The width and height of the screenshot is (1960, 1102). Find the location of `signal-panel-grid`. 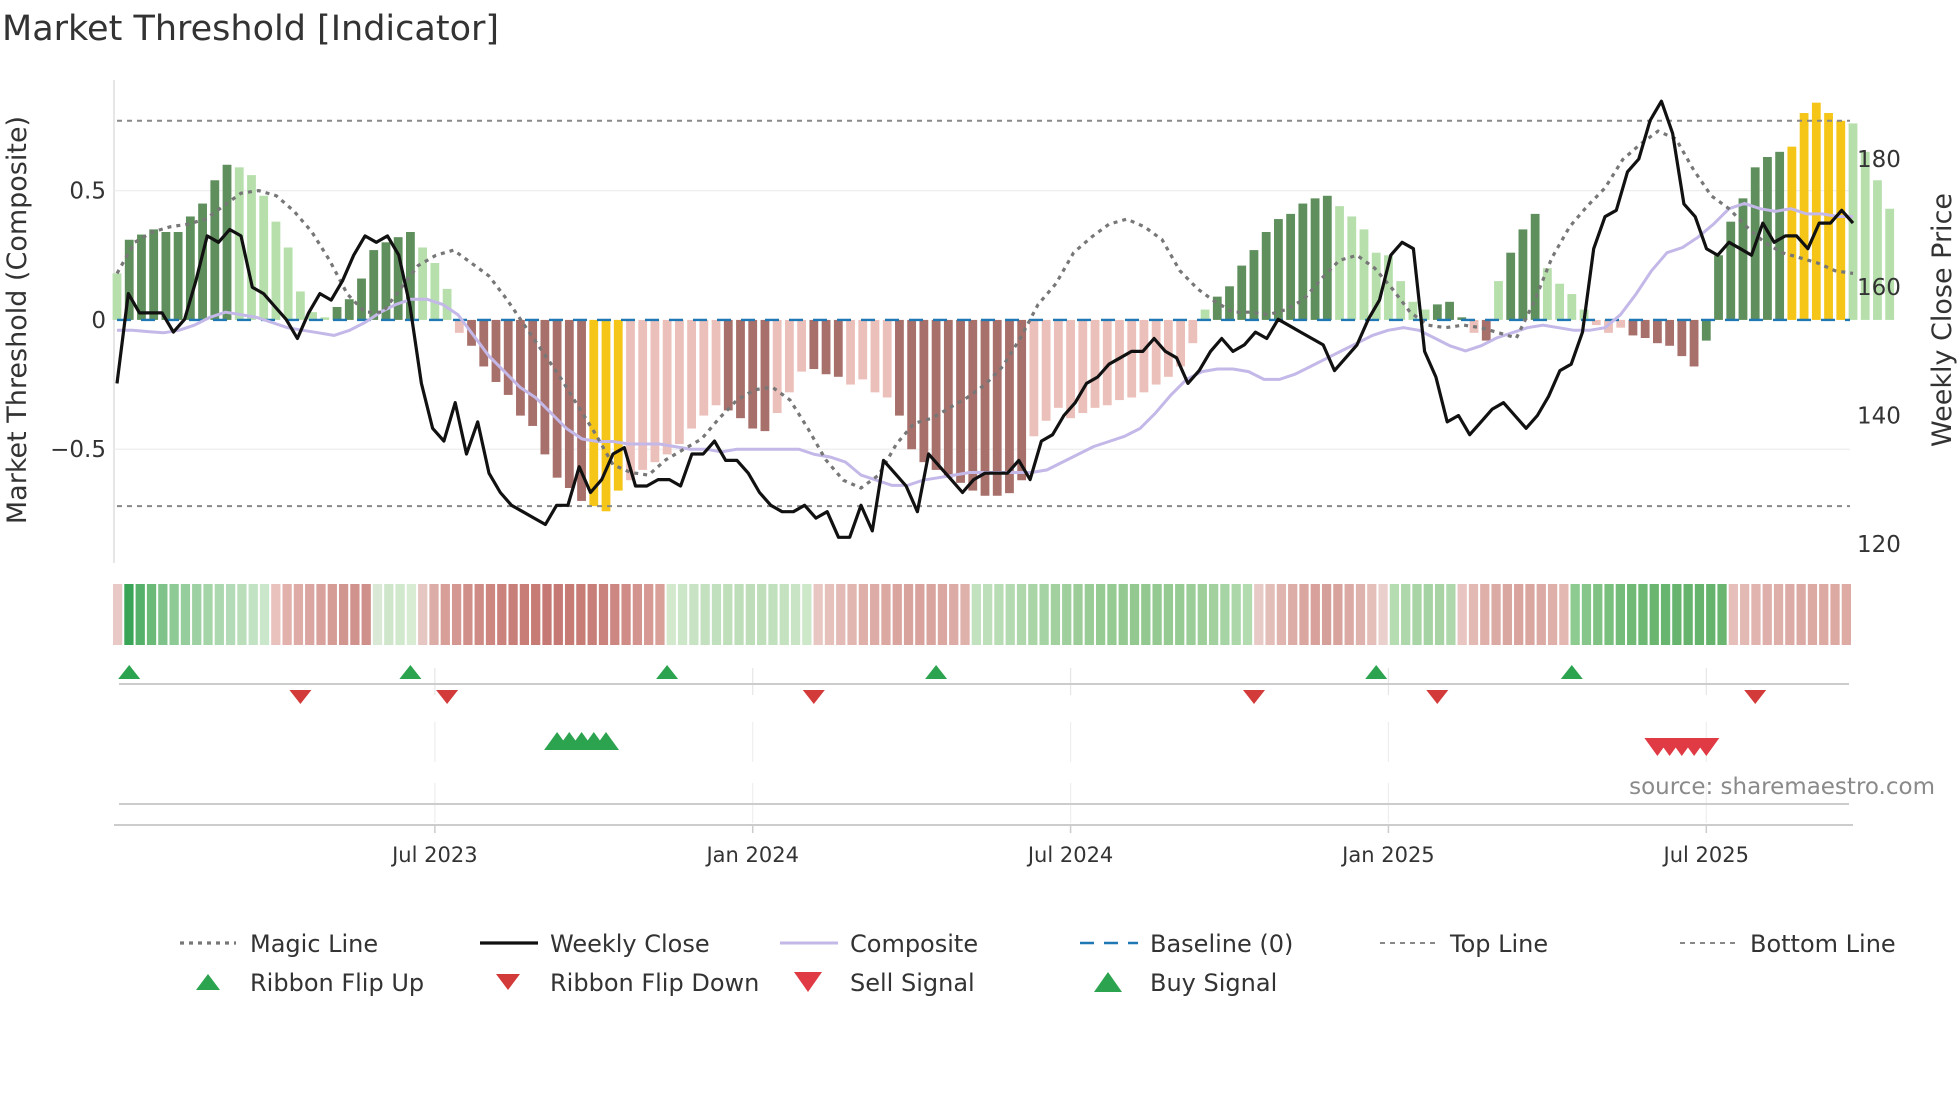

signal-panel-grid is located at coordinates (983, 754).